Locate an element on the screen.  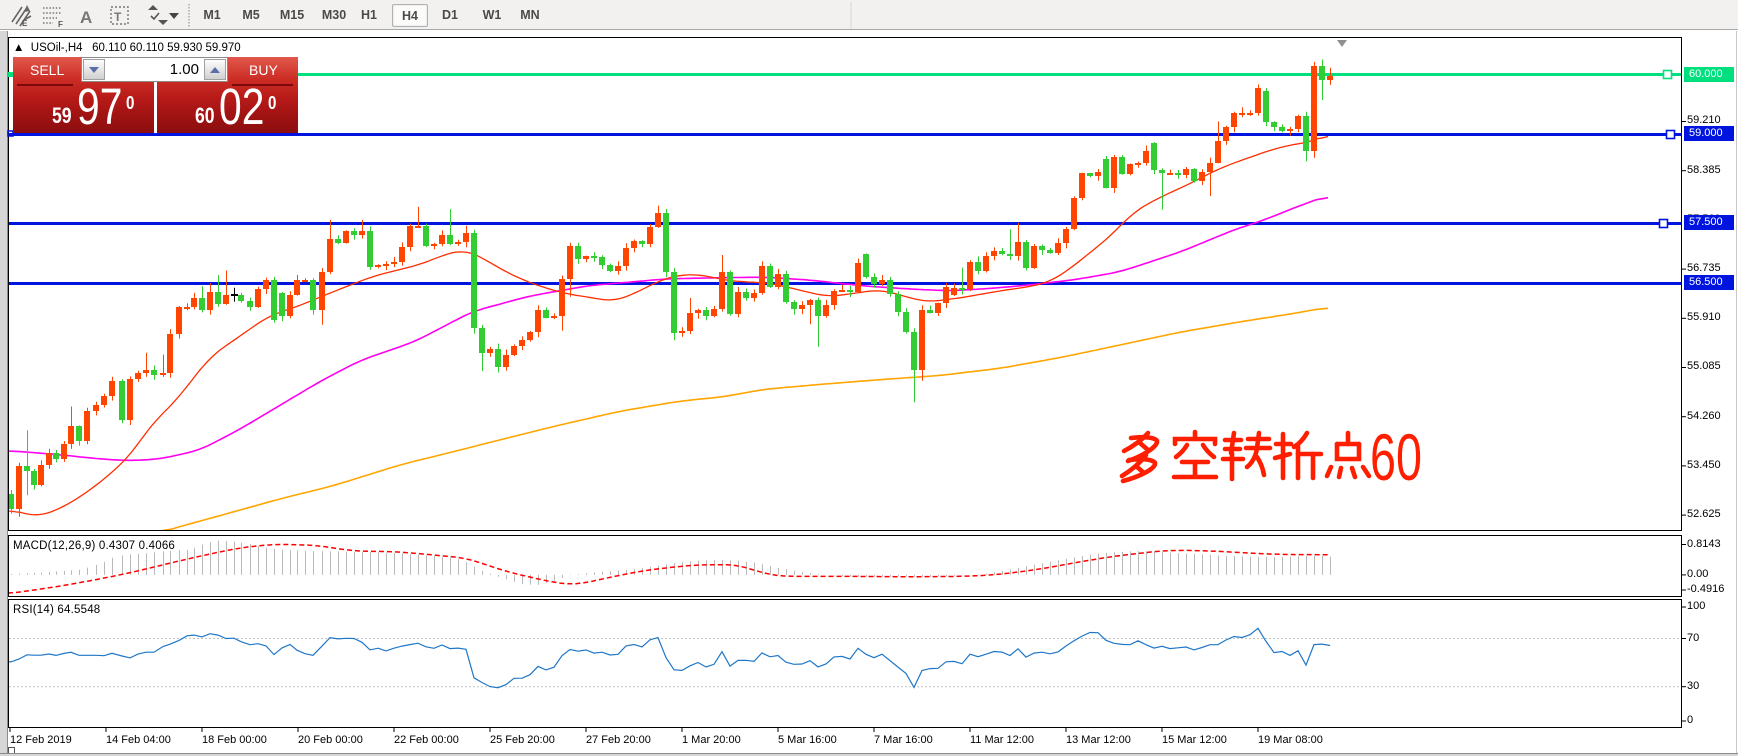
svg-text: T is located at coordinates (118, 17).